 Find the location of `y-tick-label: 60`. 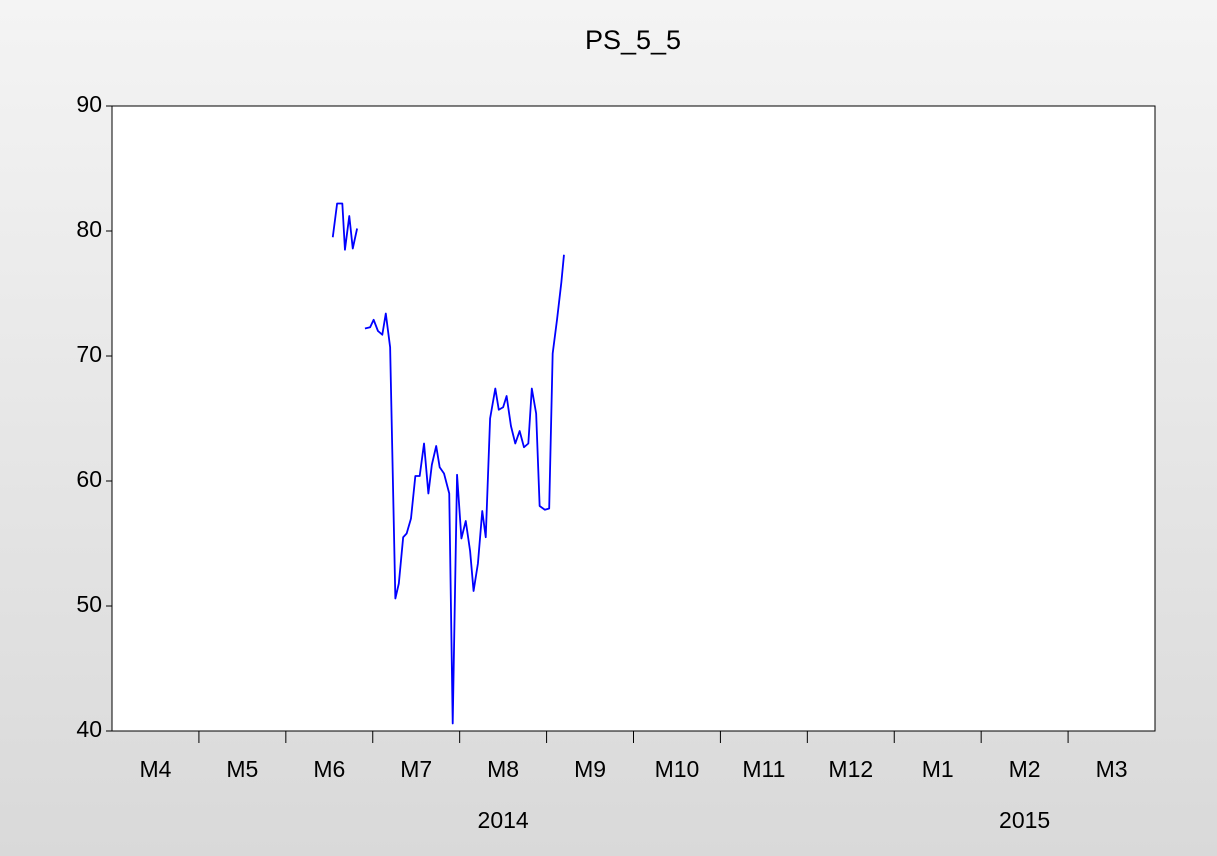

y-tick-label: 60 is located at coordinates (89, 479).